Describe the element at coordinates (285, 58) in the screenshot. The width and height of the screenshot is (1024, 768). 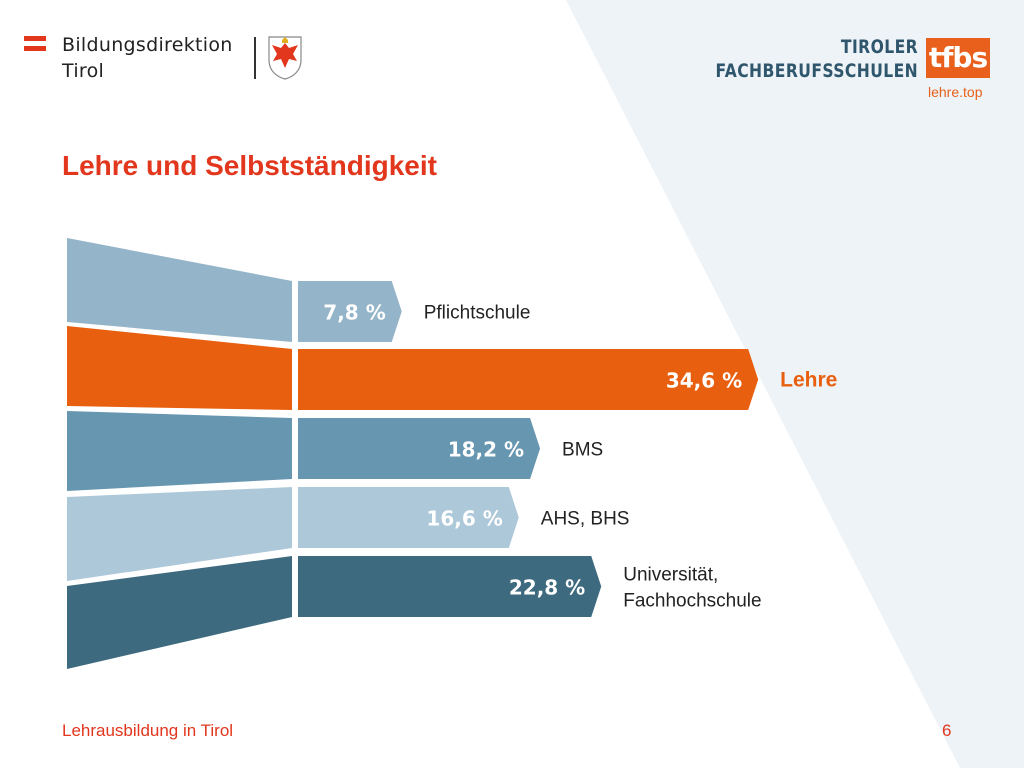
I see `tyrol-eagle-crest-icon` at that location.